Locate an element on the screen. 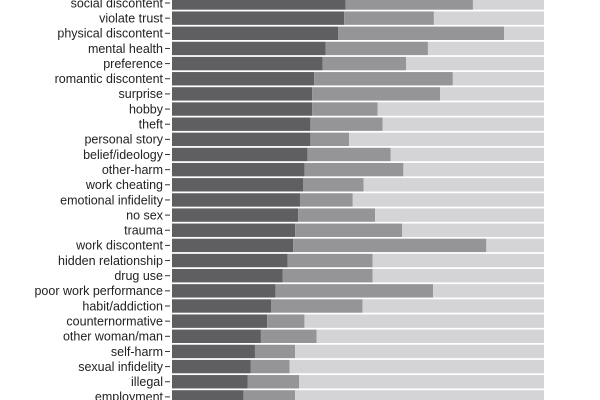 Image resolution: width=600 pixels, height=400 pixels. y-tick-label: no sex is located at coordinates (145, 215).